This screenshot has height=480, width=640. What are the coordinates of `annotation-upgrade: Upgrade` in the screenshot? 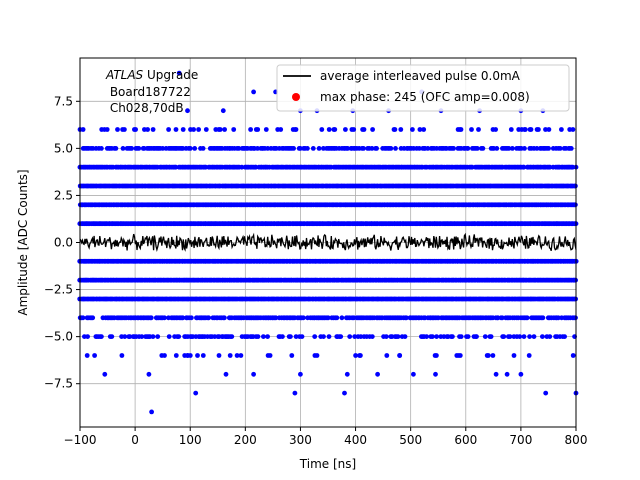 It's located at (170, 75).